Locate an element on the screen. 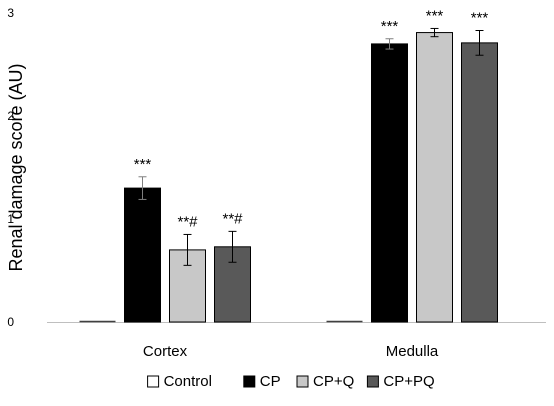 This screenshot has height=406, width=554. legend-item-control: Control is located at coordinates (179, 381).